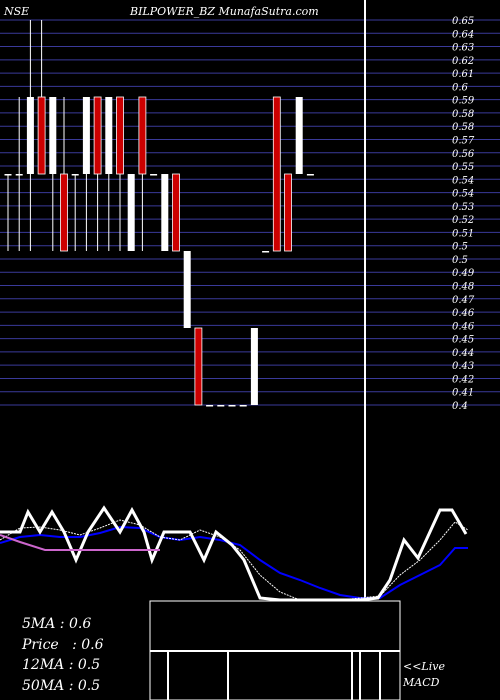  Describe the element at coordinates (421, 682) in the screenshot. I see `macd-label: MACD` at that location.